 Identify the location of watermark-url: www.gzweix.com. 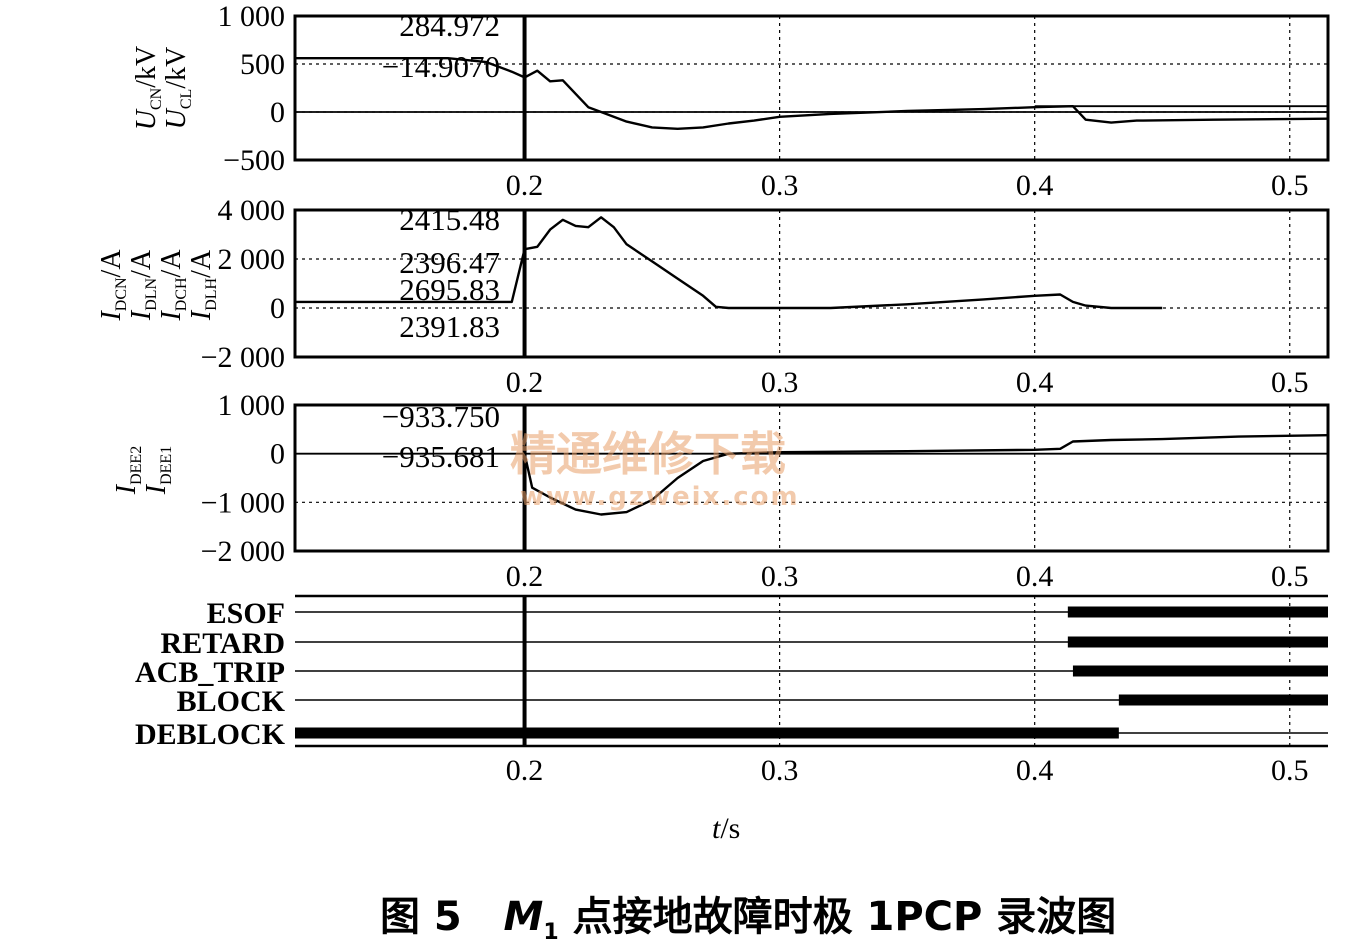
(660, 497).